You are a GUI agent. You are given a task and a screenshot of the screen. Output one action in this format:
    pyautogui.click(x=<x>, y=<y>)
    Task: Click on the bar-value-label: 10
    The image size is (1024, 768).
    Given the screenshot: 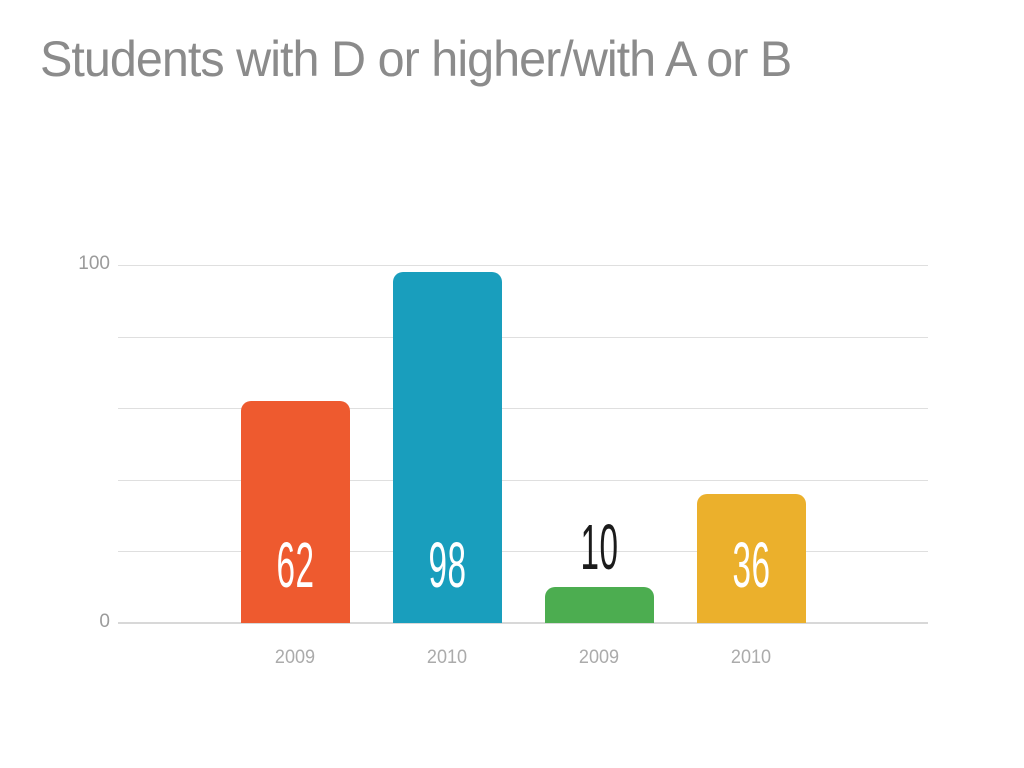 What is the action you would take?
    pyautogui.click(x=599, y=547)
    